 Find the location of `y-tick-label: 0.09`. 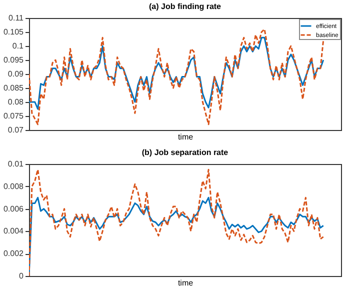

y-tick-label: 0.09 is located at coordinates (16, 74).